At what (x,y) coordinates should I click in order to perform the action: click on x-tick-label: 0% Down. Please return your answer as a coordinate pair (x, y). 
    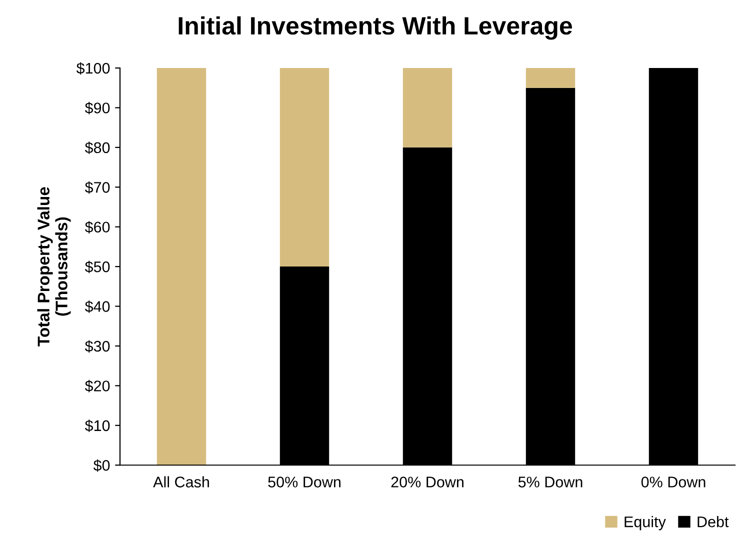
    Looking at the image, I should click on (673, 482).